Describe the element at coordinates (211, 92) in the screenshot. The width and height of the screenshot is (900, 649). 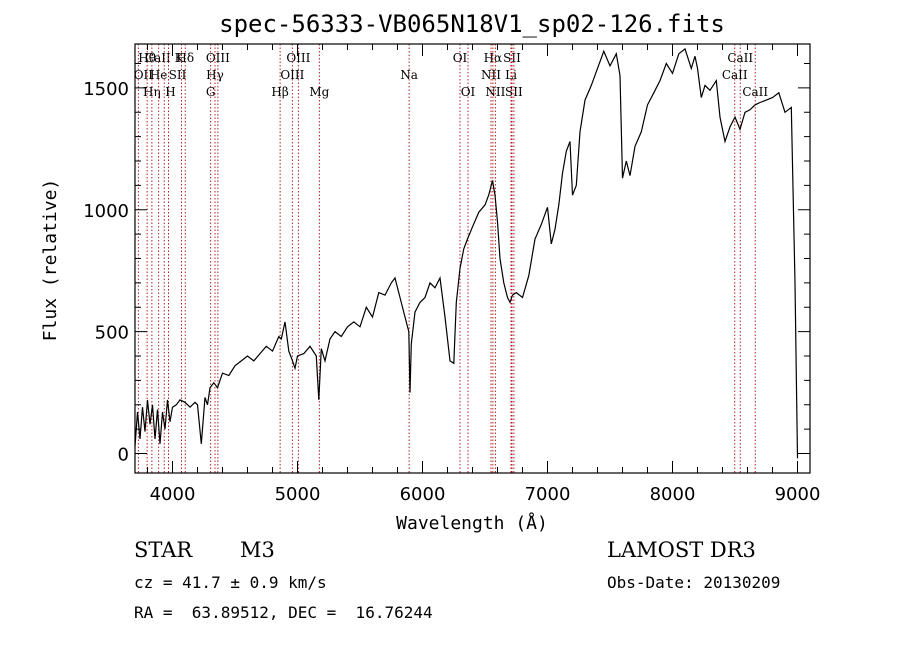
I see `line-marker-label: G` at that location.